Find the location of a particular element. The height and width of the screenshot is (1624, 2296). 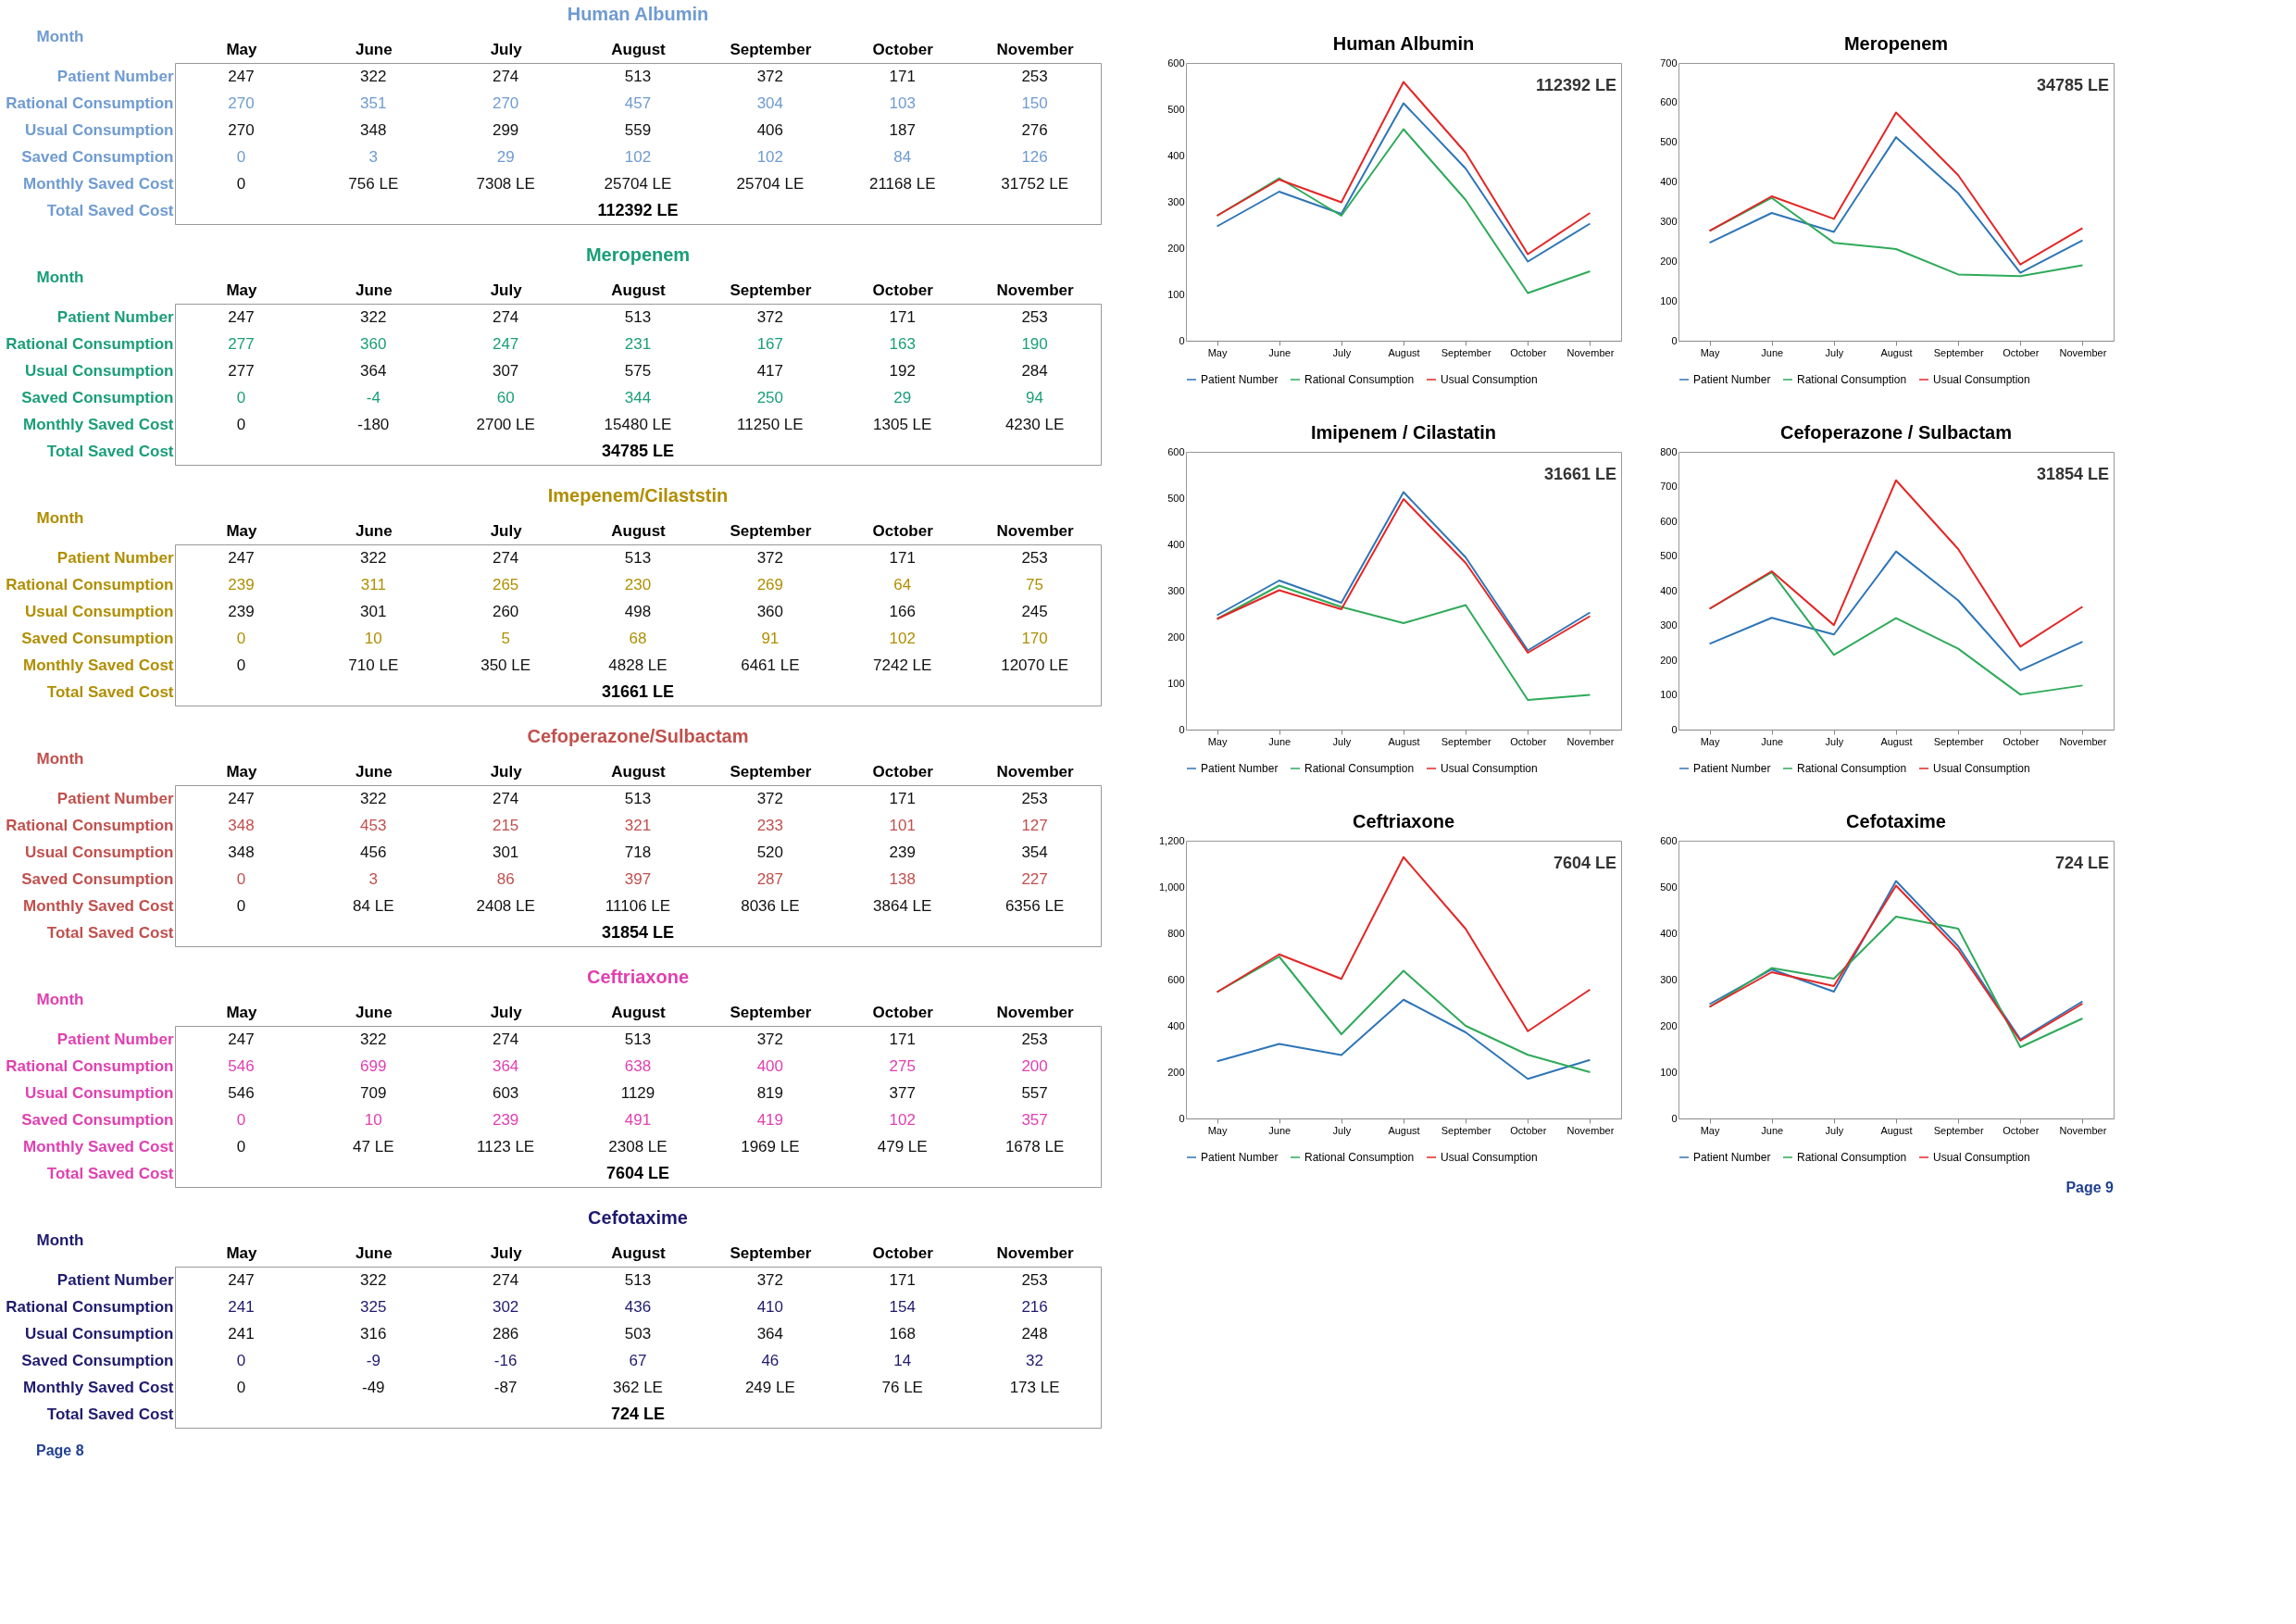

data-label: 718 is located at coordinates (638, 852).